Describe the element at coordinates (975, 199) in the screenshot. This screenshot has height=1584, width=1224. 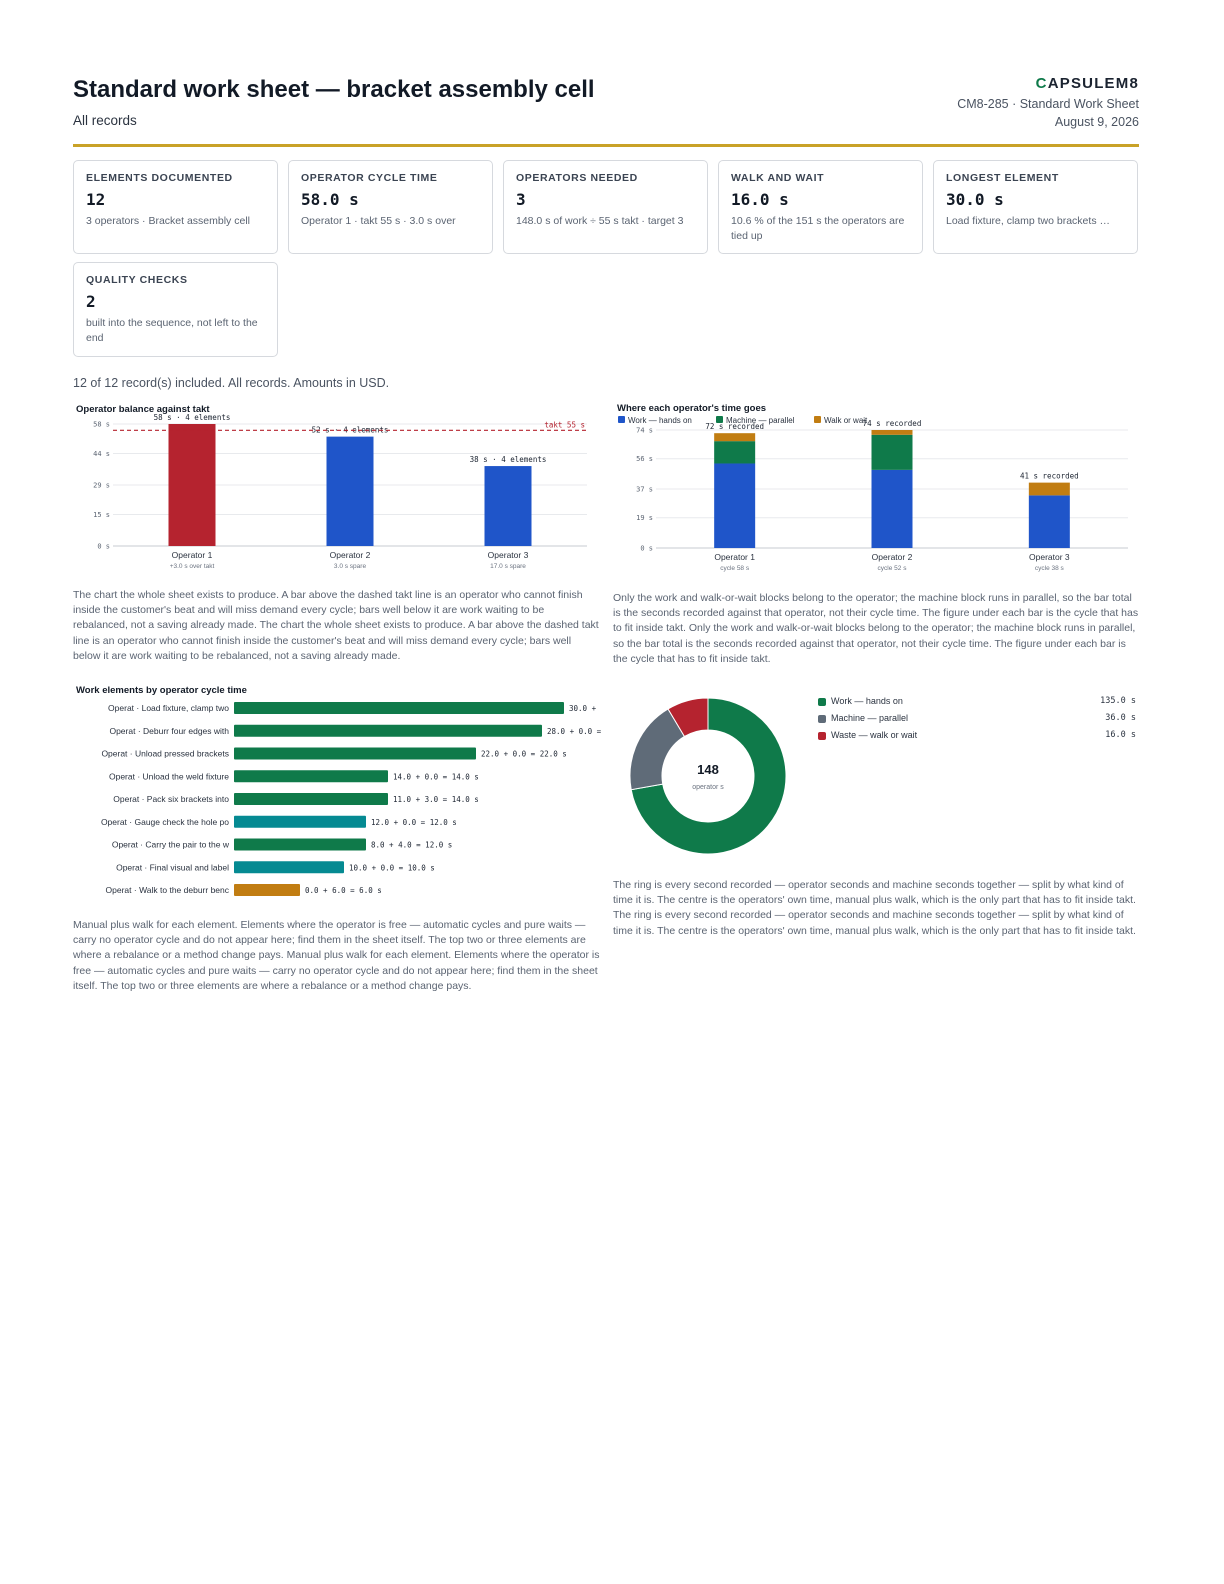
I see `kpi-value: 30.0 s` at that location.